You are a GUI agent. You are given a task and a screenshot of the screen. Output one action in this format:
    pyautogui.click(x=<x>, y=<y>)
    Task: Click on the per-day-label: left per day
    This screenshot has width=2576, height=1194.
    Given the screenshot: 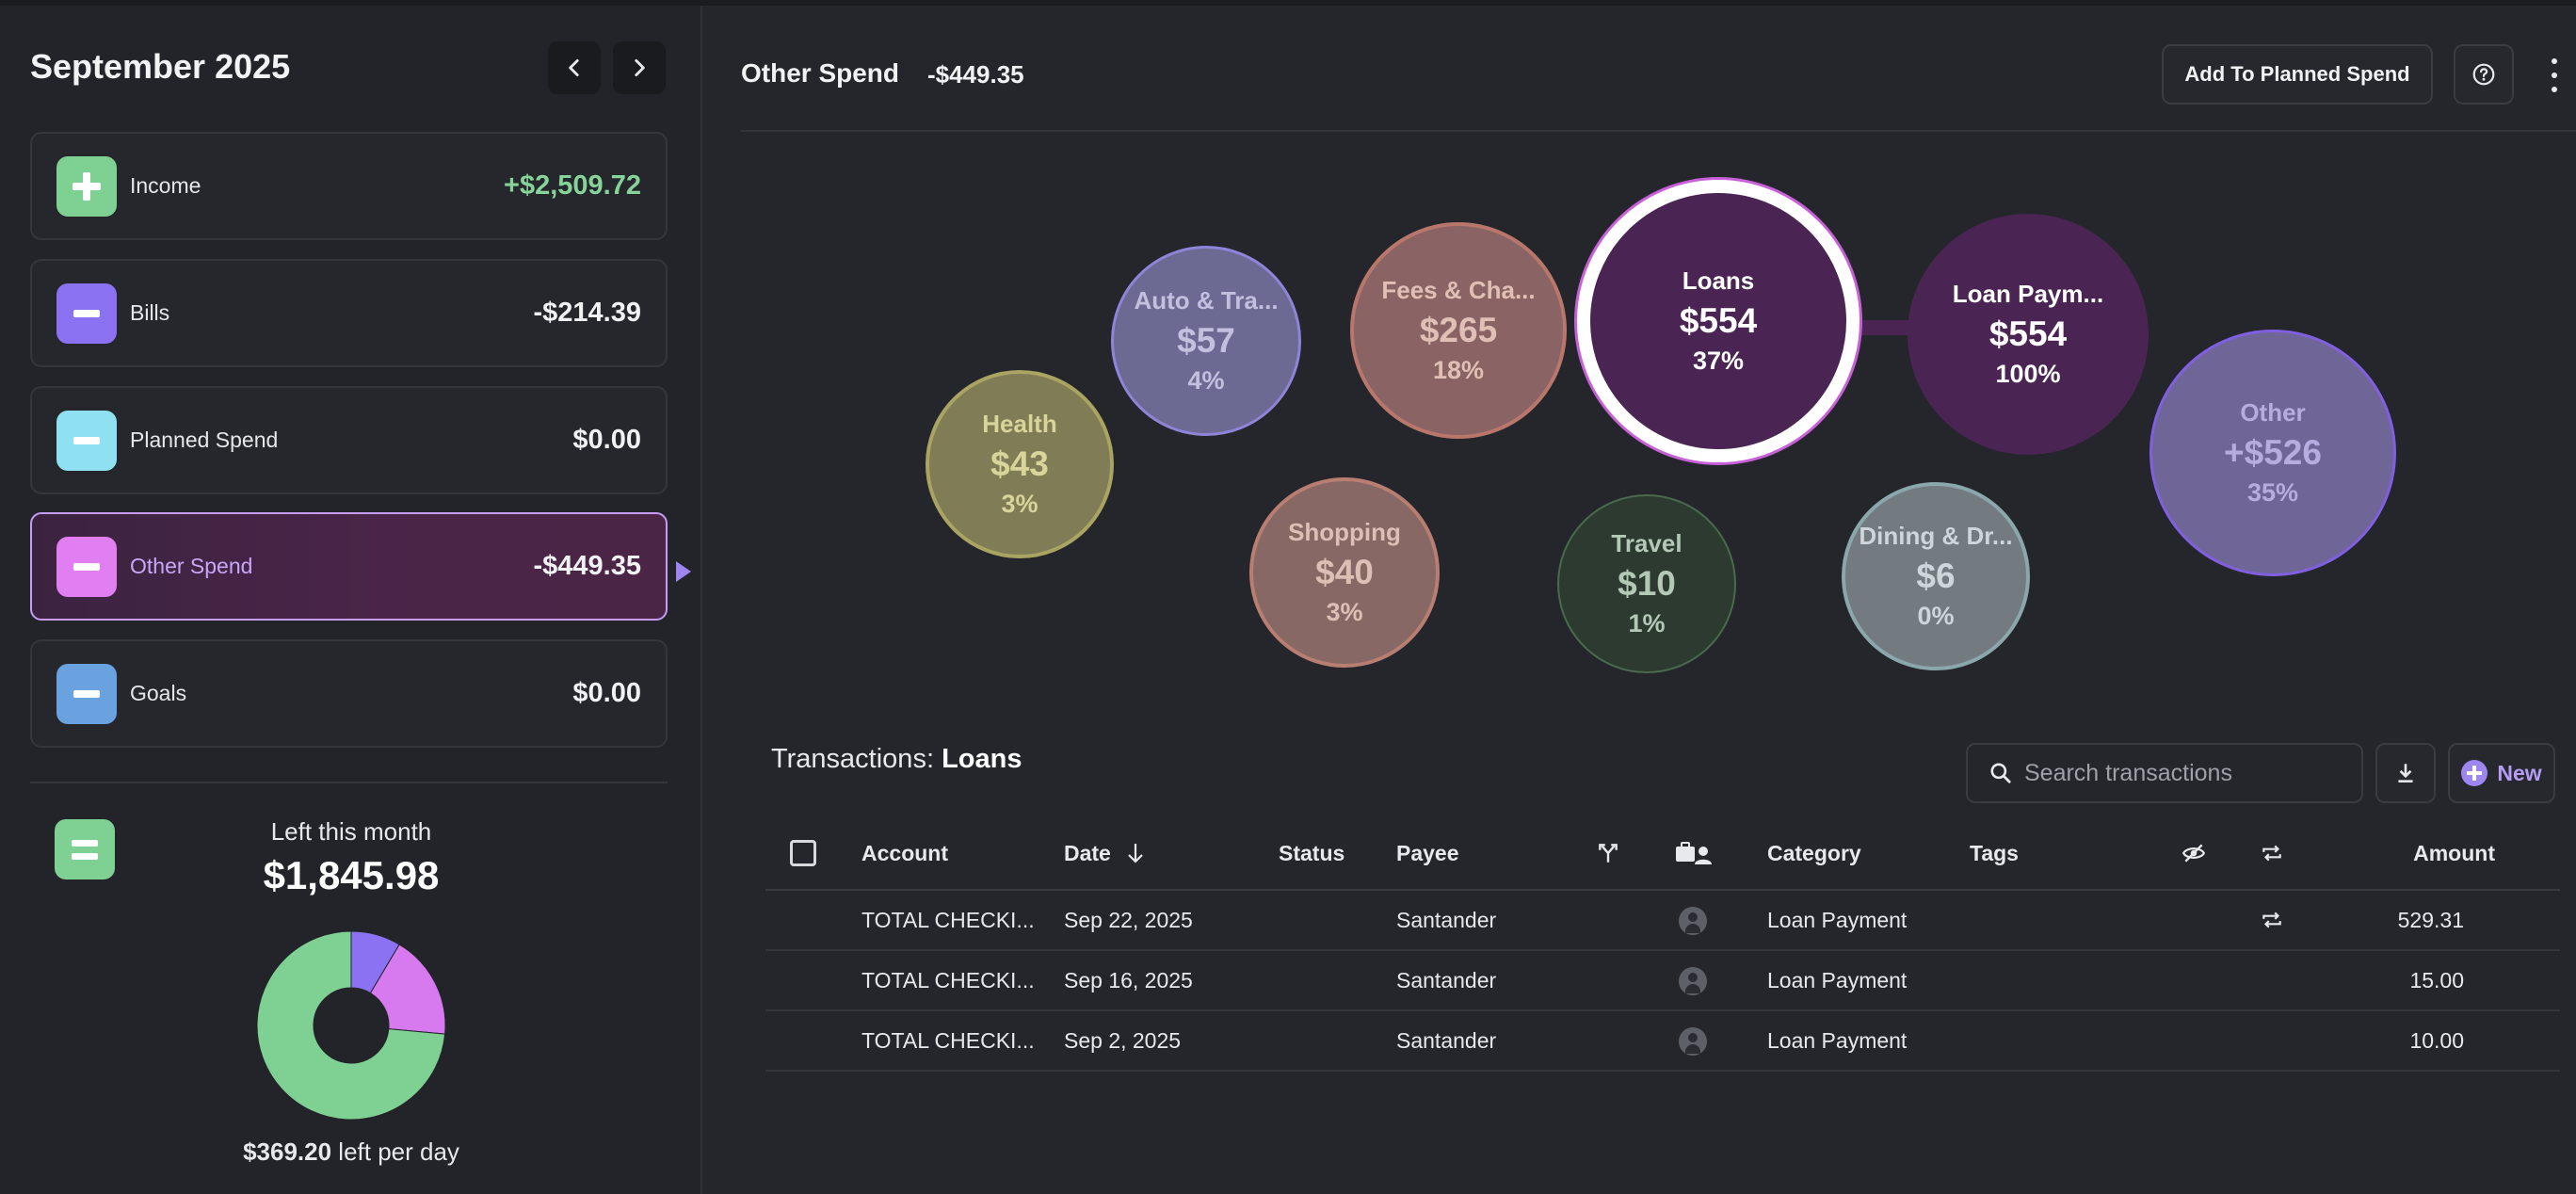 What is the action you would take?
    pyautogui.click(x=395, y=1152)
    